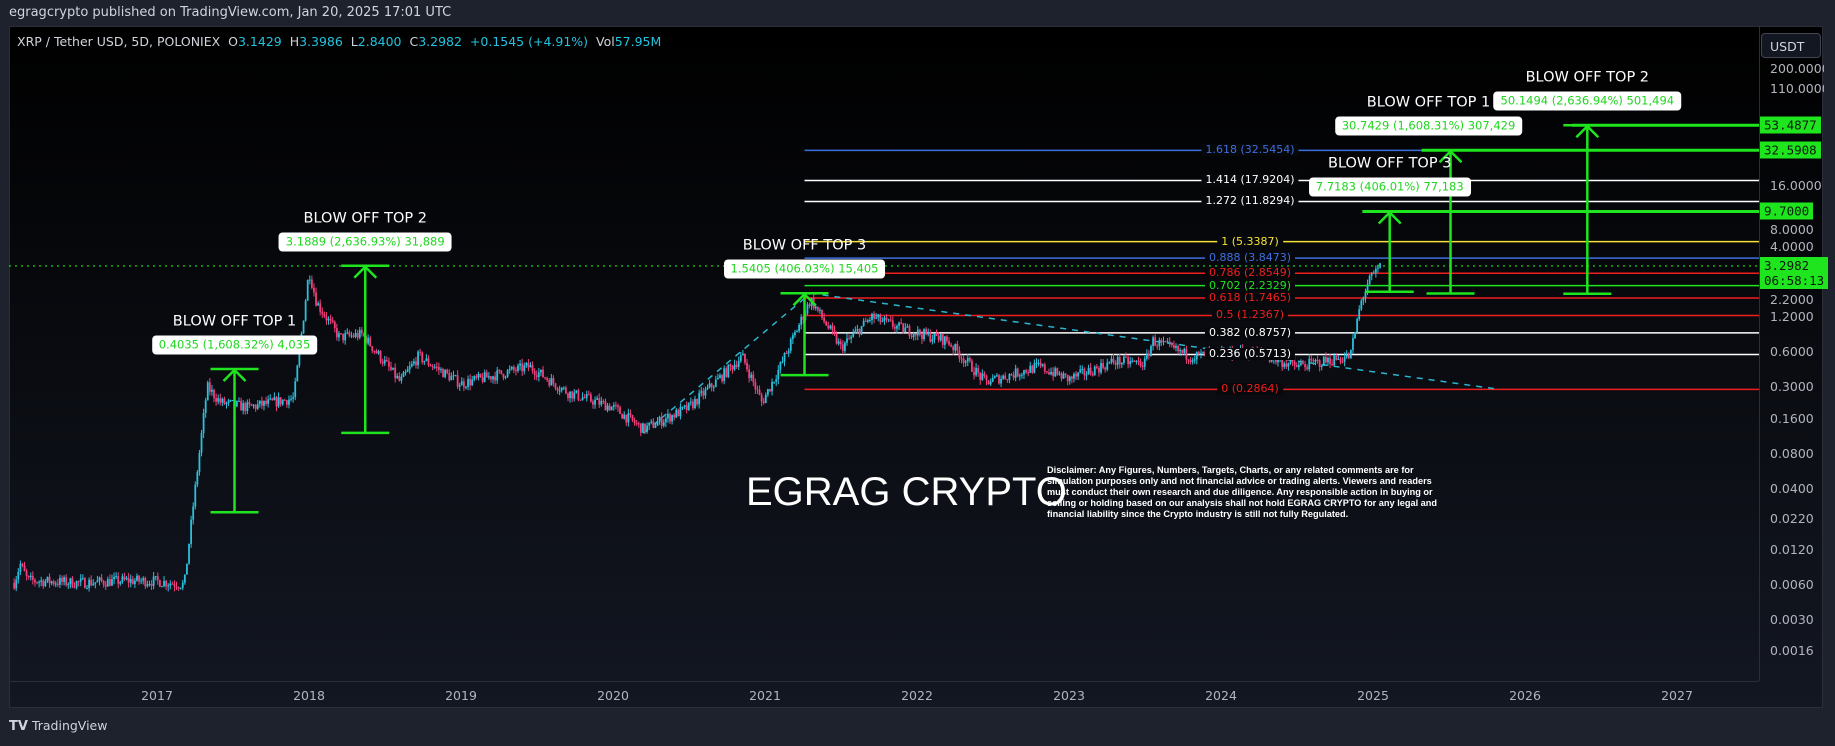  What do you see at coordinates (58, 726) in the screenshot?
I see `tradingview-logo: TV TradingView` at bounding box center [58, 726].